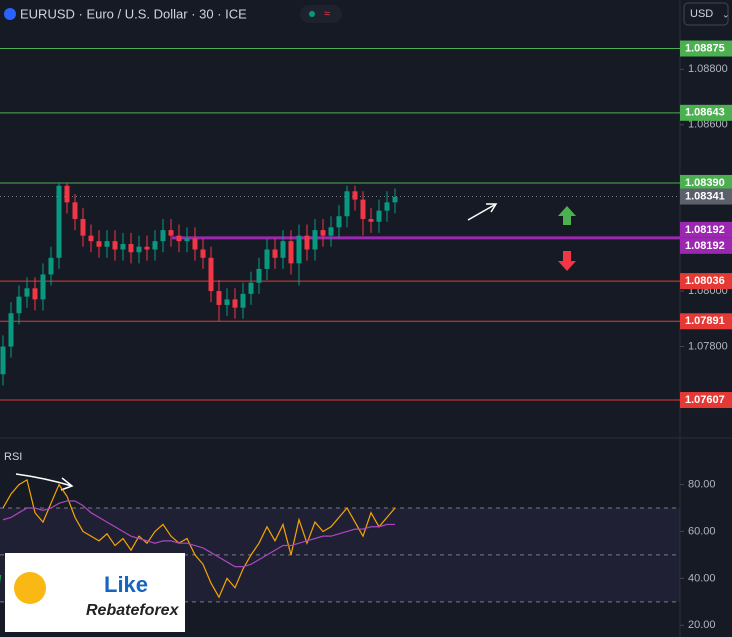  I want to click on currency-label: USD, so click(701, 14).